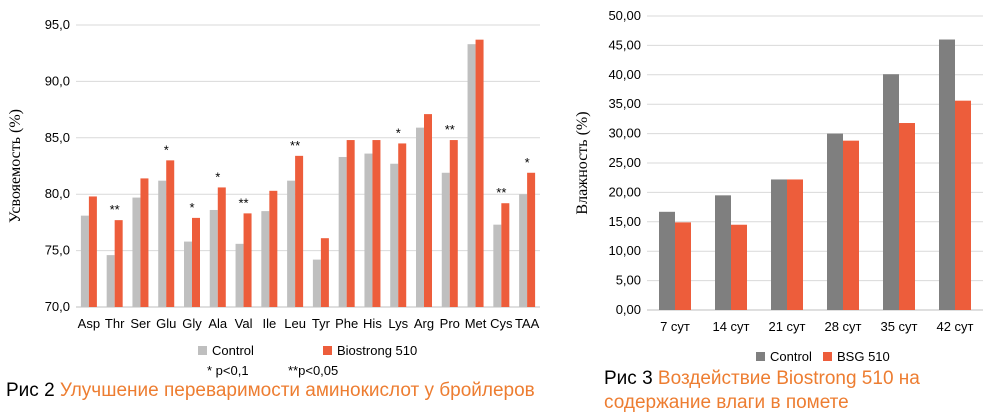 Image resolution: width=993 pixels, height=419 pixels. What do you see at coordinates (624, 250) in the screenshot?
I see `y-tick-label: 10,00` at bounding box center [624, 250].